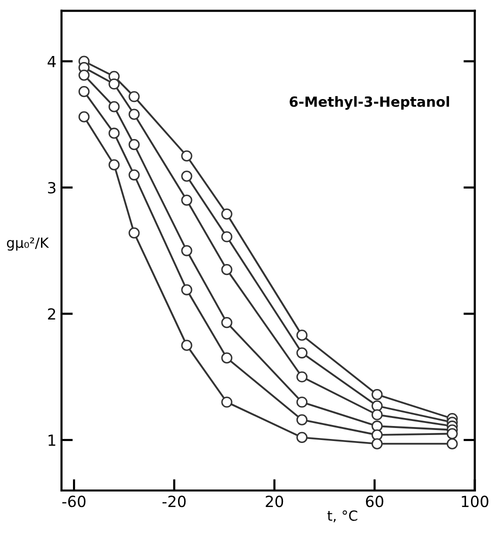 Image resolution: width=492 pixels, height=539 pixels. Describe the element at coordinates (52, 314) in the screenshot. I see `y-tick-label: 2` at that location.